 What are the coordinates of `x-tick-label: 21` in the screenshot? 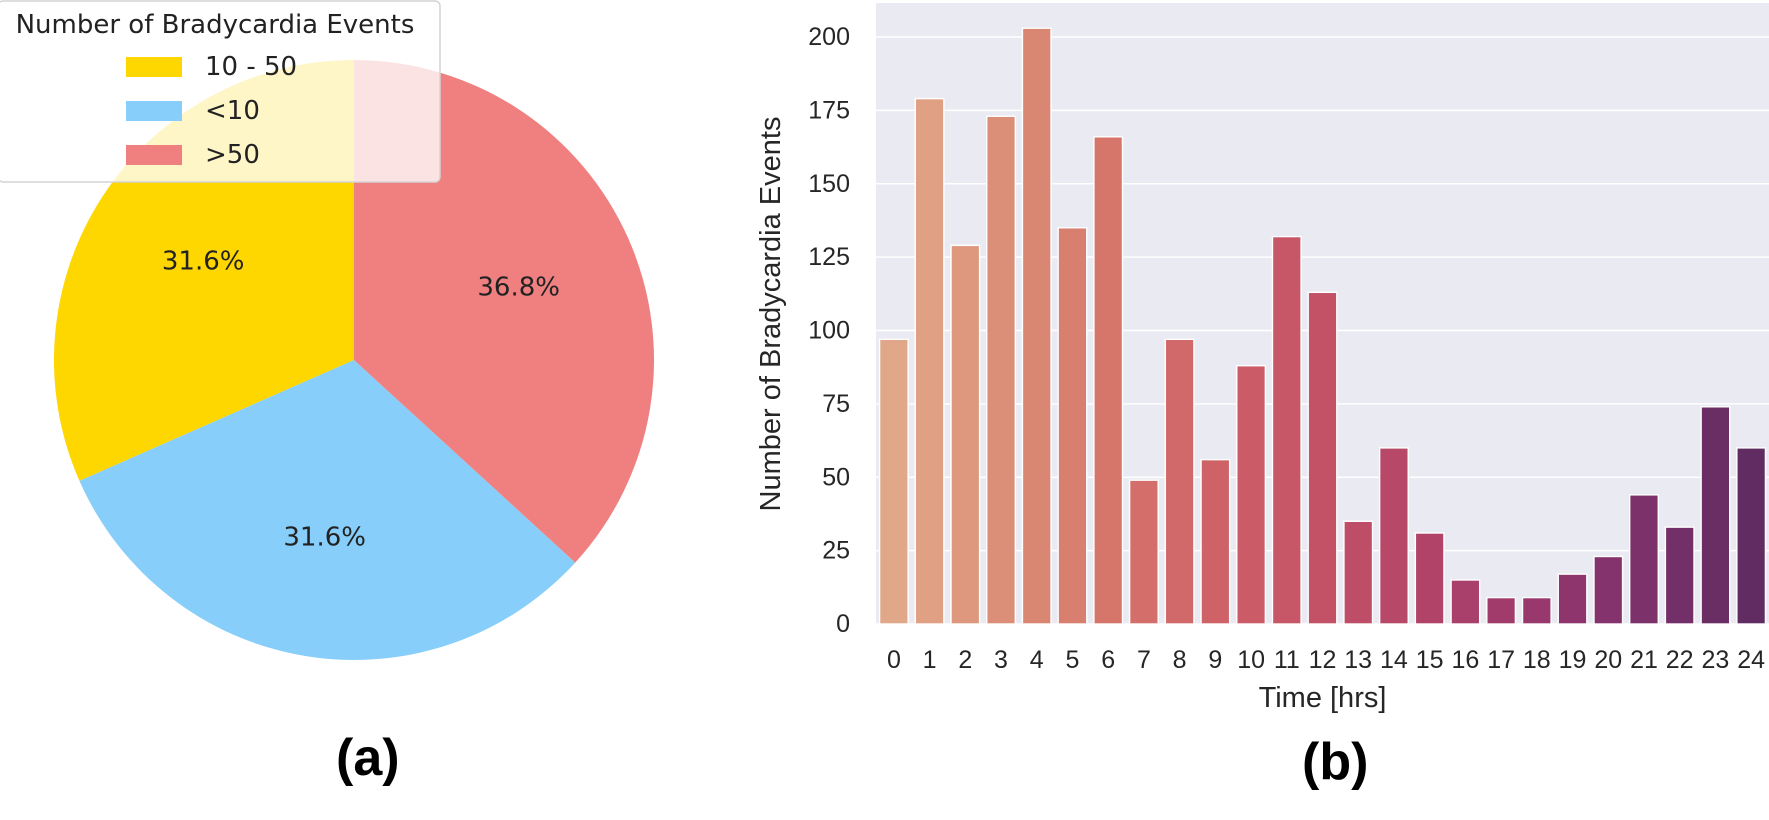 It's located at (1644, 660).